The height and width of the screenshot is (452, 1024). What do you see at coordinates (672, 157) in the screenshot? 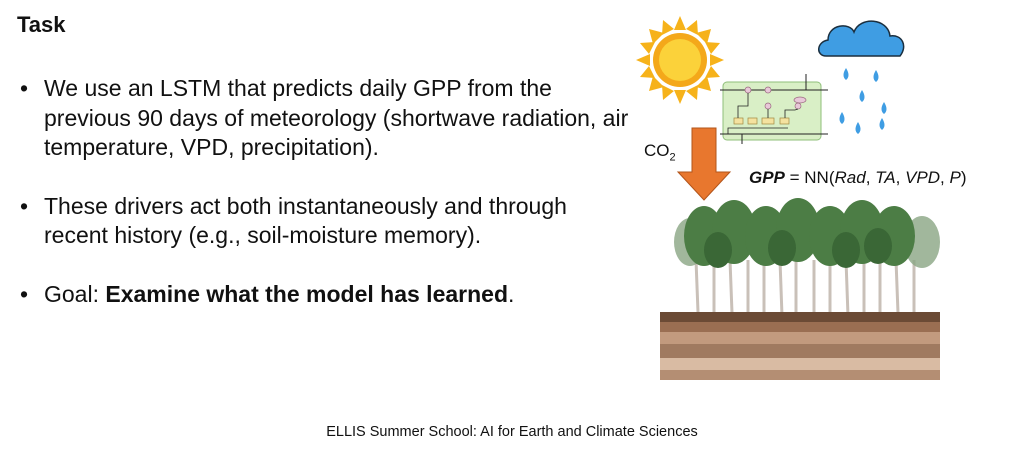
I see `co2-subscript: 2` at bounding box center [672, 157].